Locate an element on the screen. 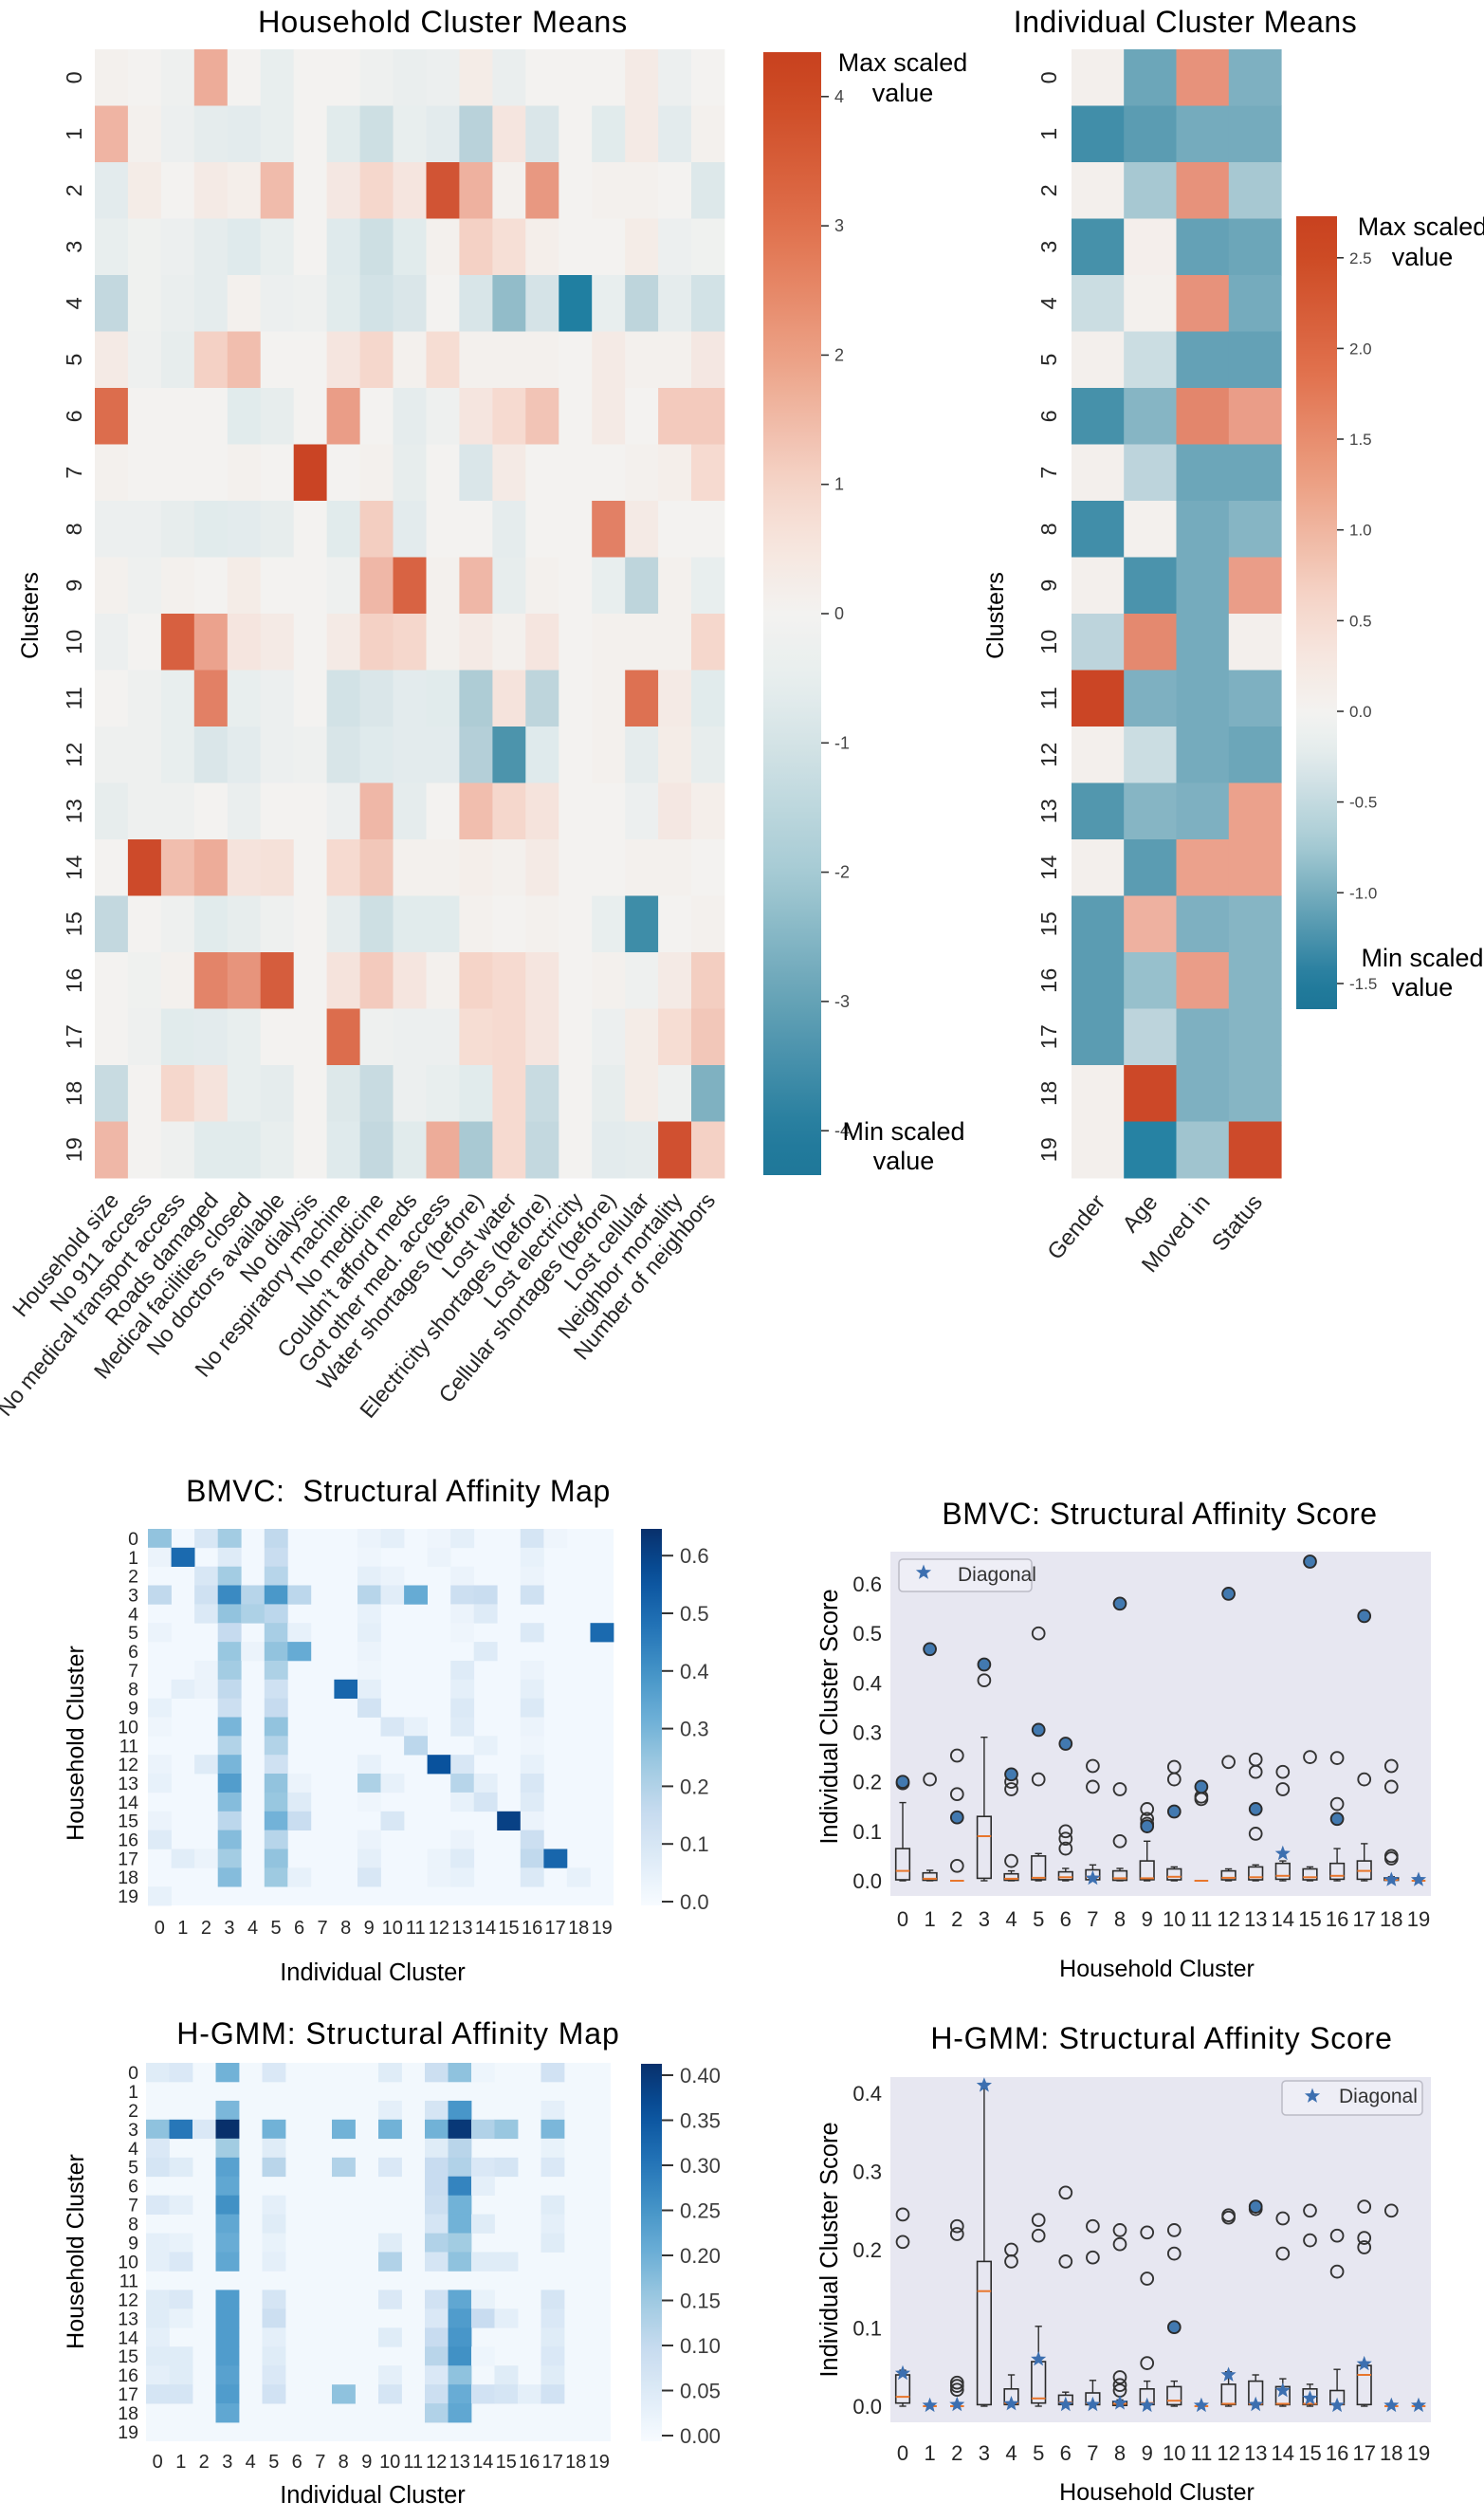  svg-text: 0.1 is located at coordinates (867, 2329).